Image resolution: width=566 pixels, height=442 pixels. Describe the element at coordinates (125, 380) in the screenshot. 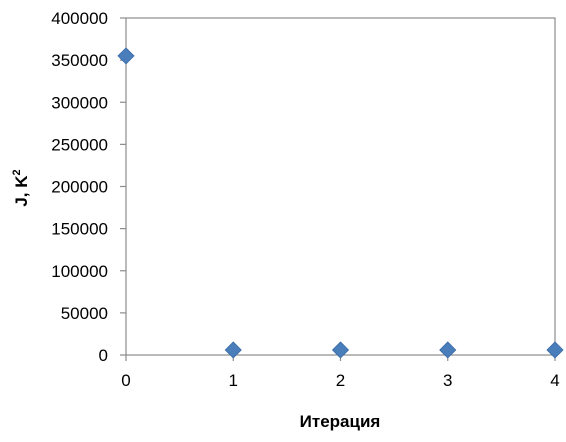

I see `x-tick-label: 0` at that location.